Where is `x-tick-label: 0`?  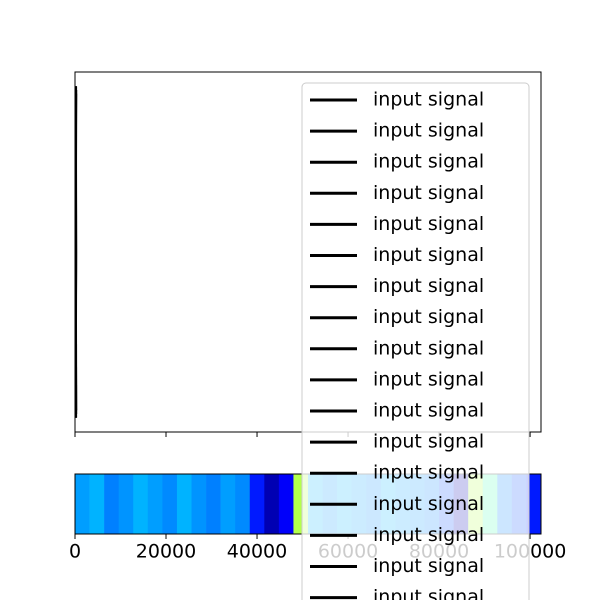
x-tick-label: 0 is located at coordinates (75, 552).